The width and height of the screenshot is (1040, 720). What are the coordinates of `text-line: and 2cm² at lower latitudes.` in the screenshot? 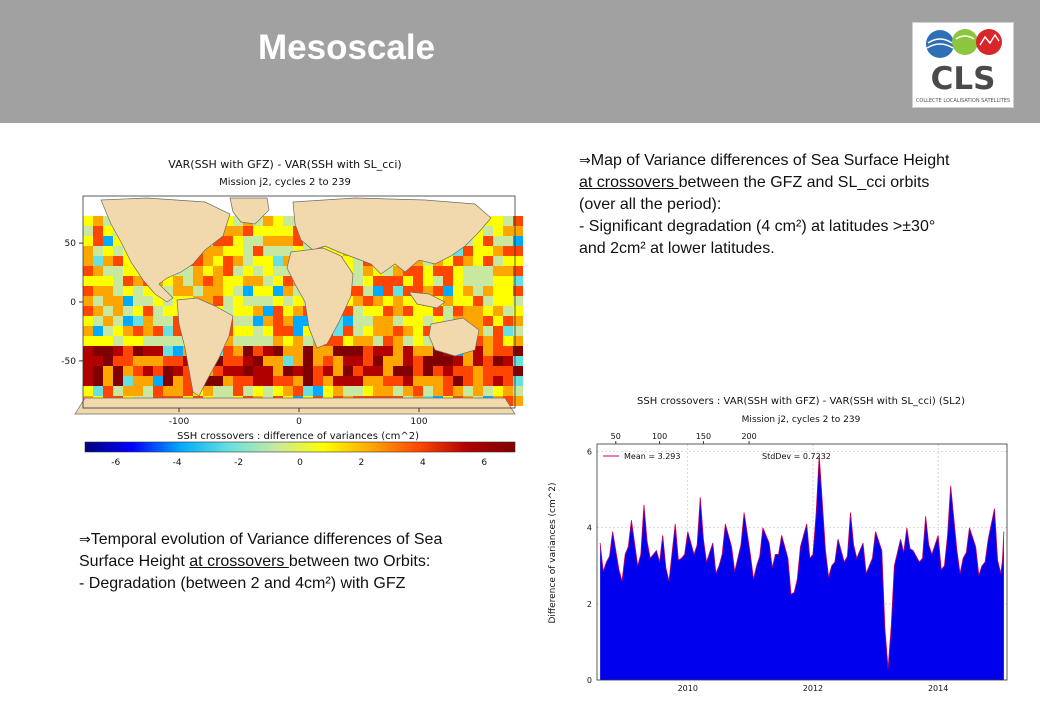 It's located at (677, 248).